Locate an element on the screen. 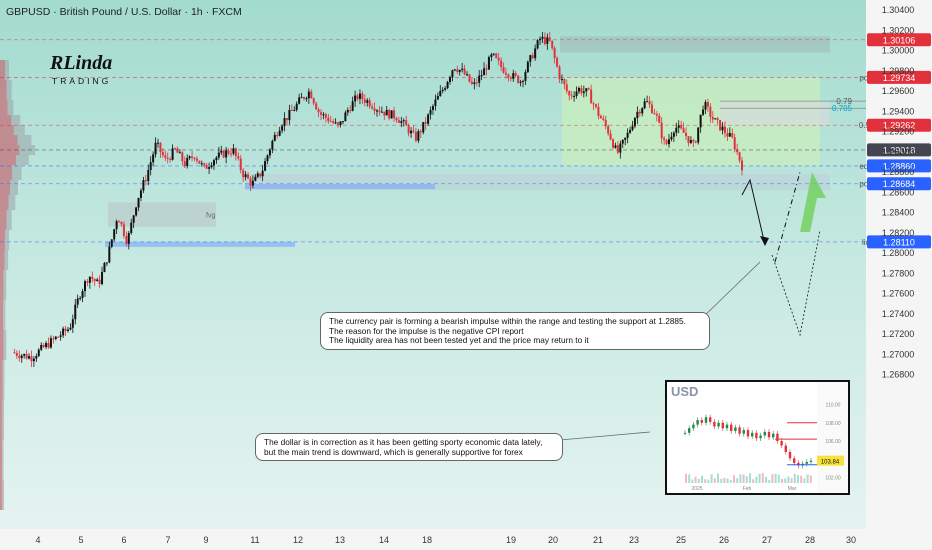  x-tick-label: 11 is located at coordinates (254, 540).